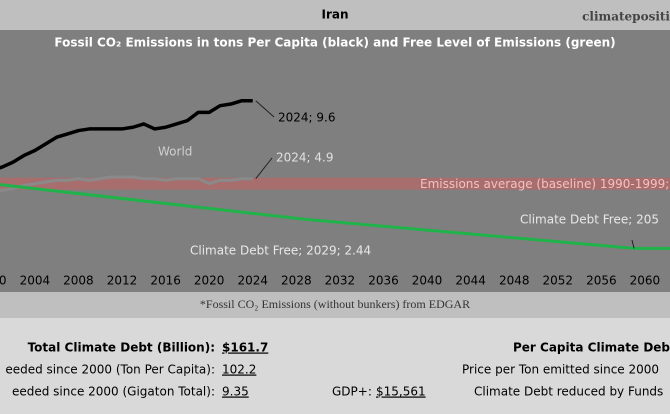  What do you see at coordinates (280, 251) in the screenshot?
I see `annotation: Climate Debt Free; 2029; 2.44` at bounding box center [280, 251].